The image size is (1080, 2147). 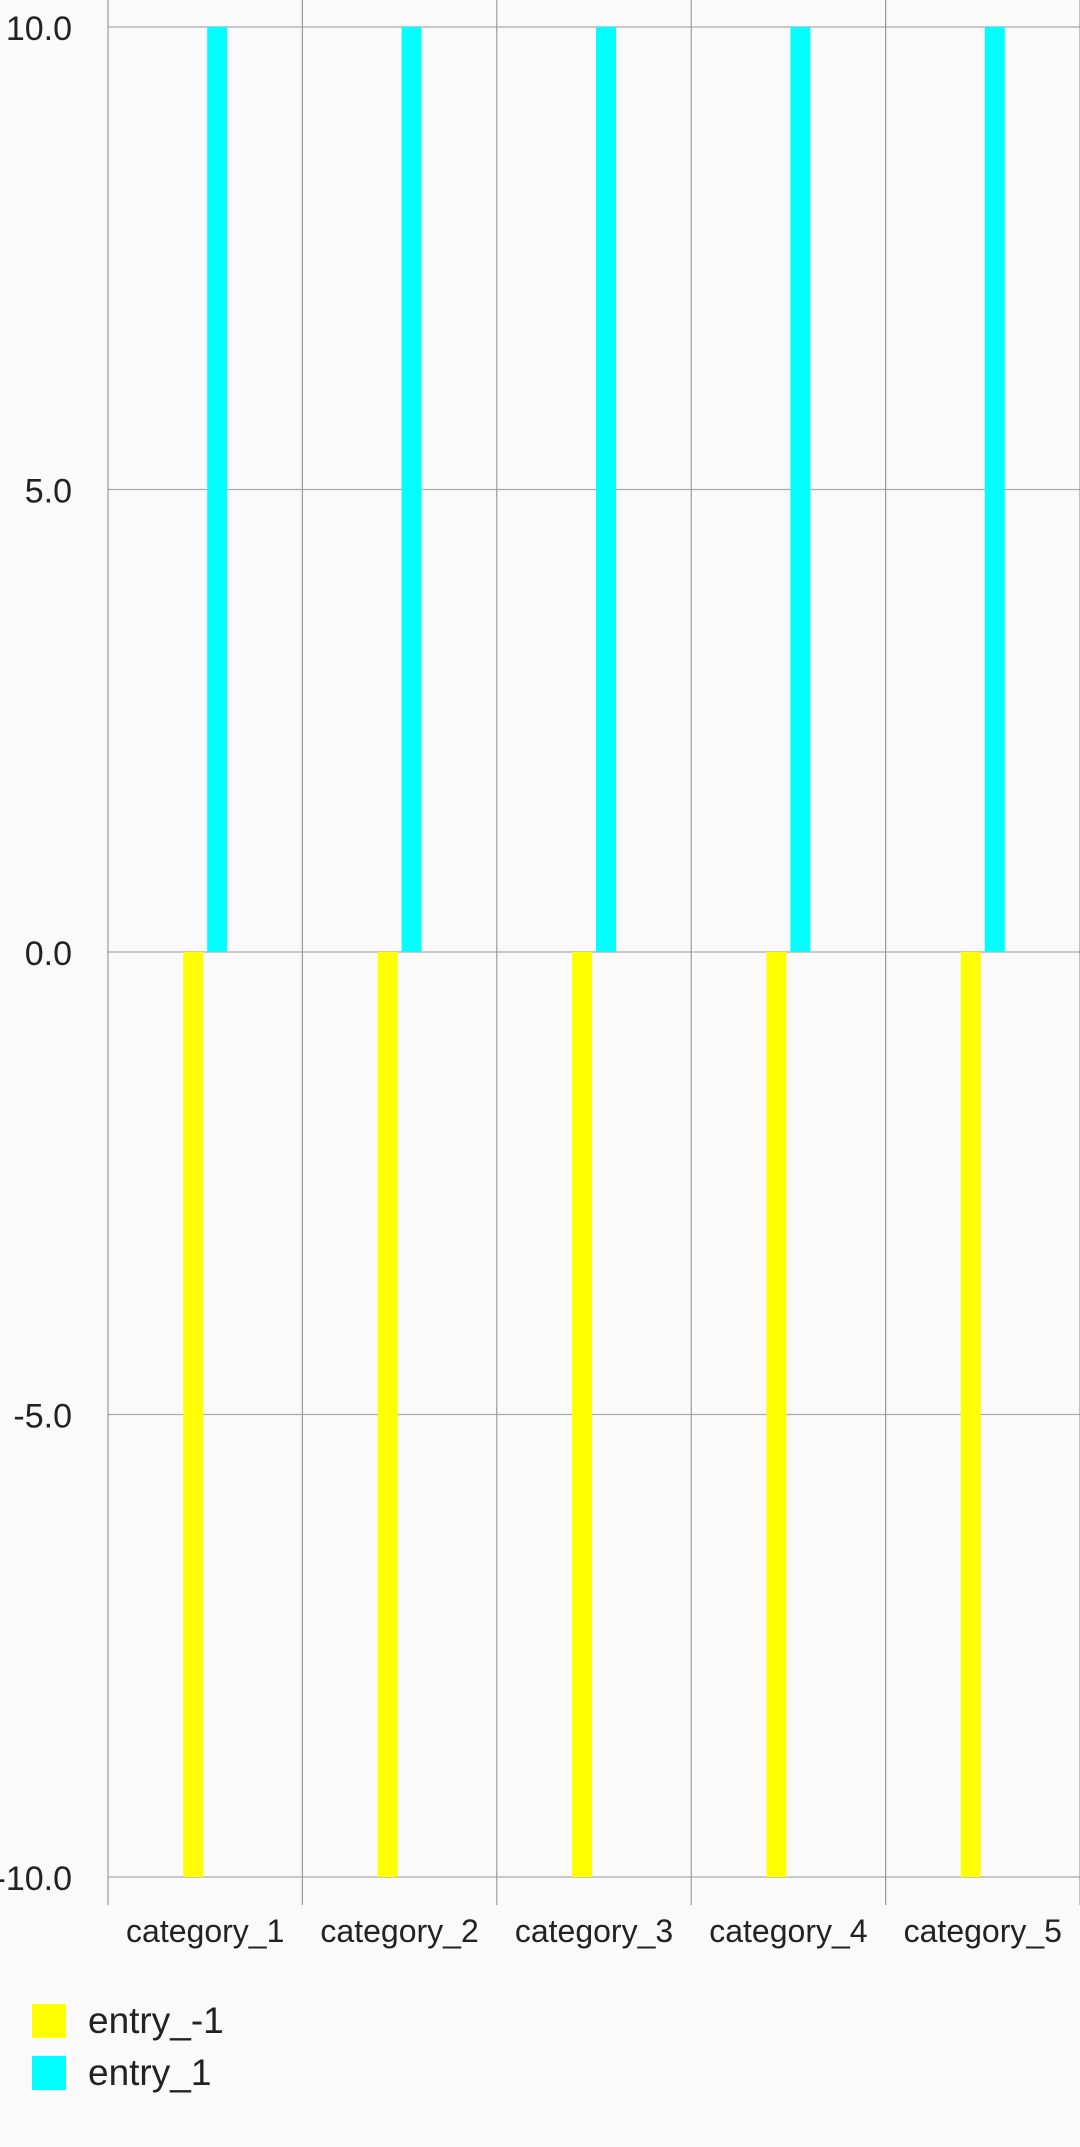 What do you see at coordinates (594, 1931) in the screenshot?
I see `x-tick-label-2: category_3` at bounding box center [594, 1931].